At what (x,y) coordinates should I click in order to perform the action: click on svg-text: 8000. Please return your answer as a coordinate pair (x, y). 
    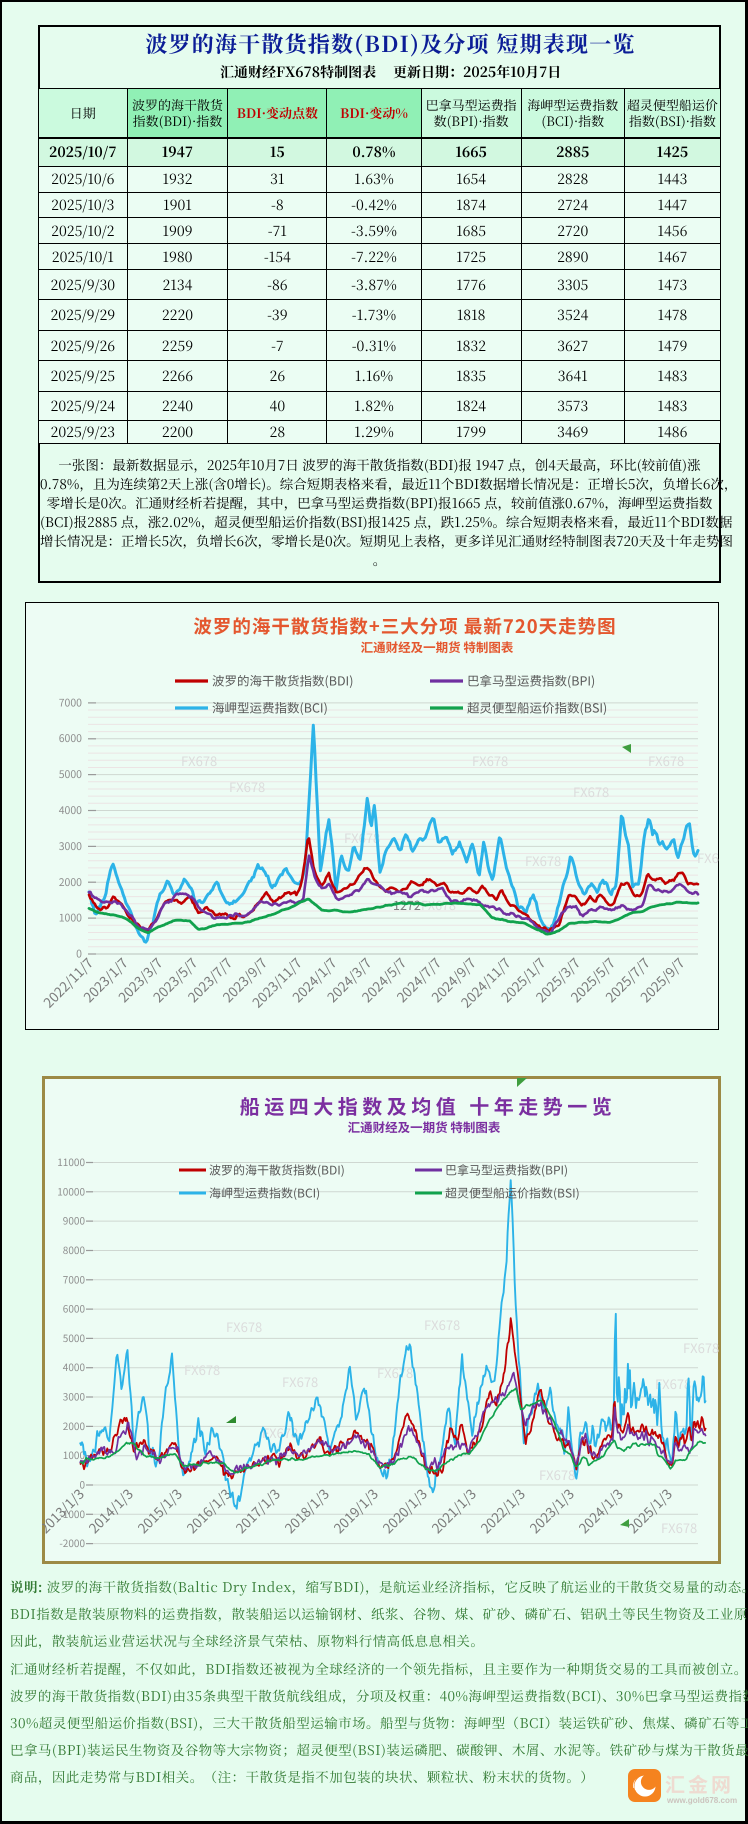
    Looking at the image, I should click on (74, 1249).